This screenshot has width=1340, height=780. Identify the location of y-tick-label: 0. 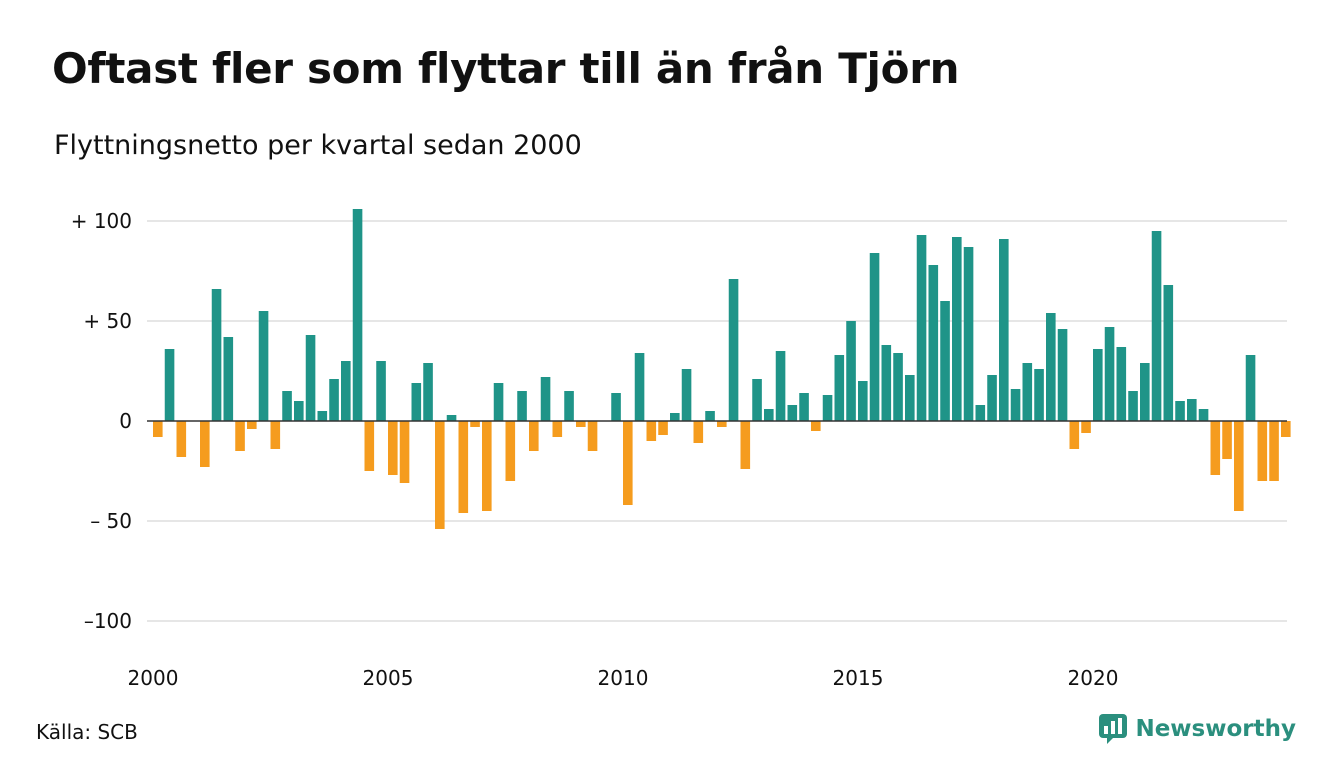
(125, 421).